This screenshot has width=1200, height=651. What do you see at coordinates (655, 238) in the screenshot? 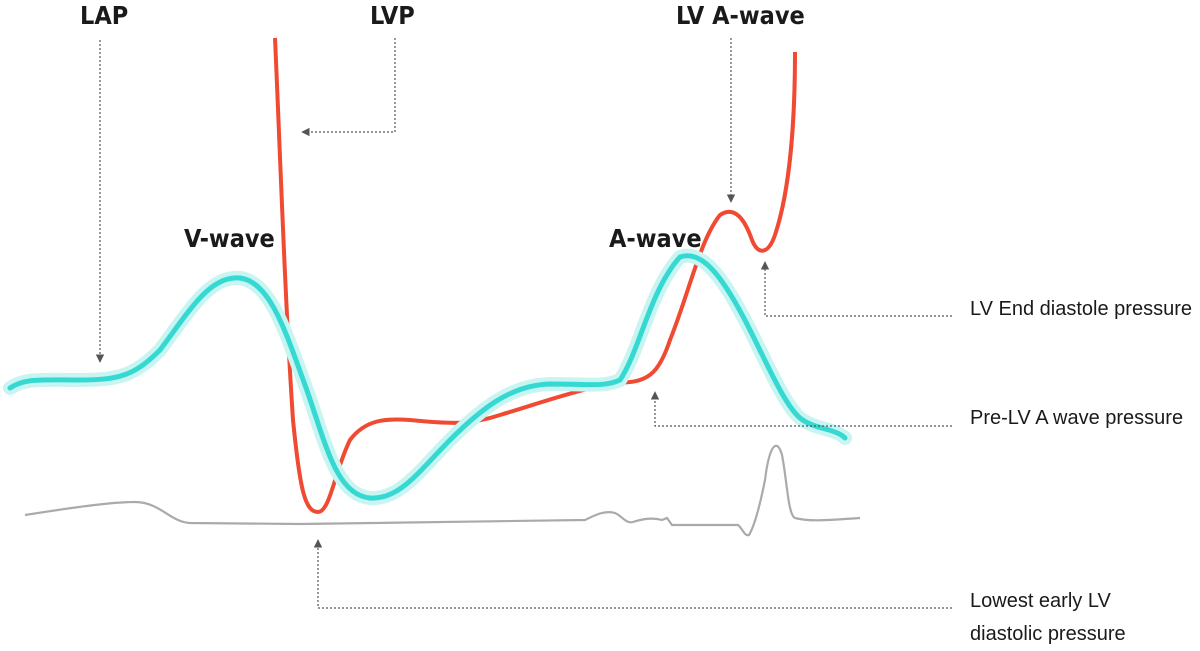
I see `a-wave-label: A-wave` at bounding box center [655, 238].